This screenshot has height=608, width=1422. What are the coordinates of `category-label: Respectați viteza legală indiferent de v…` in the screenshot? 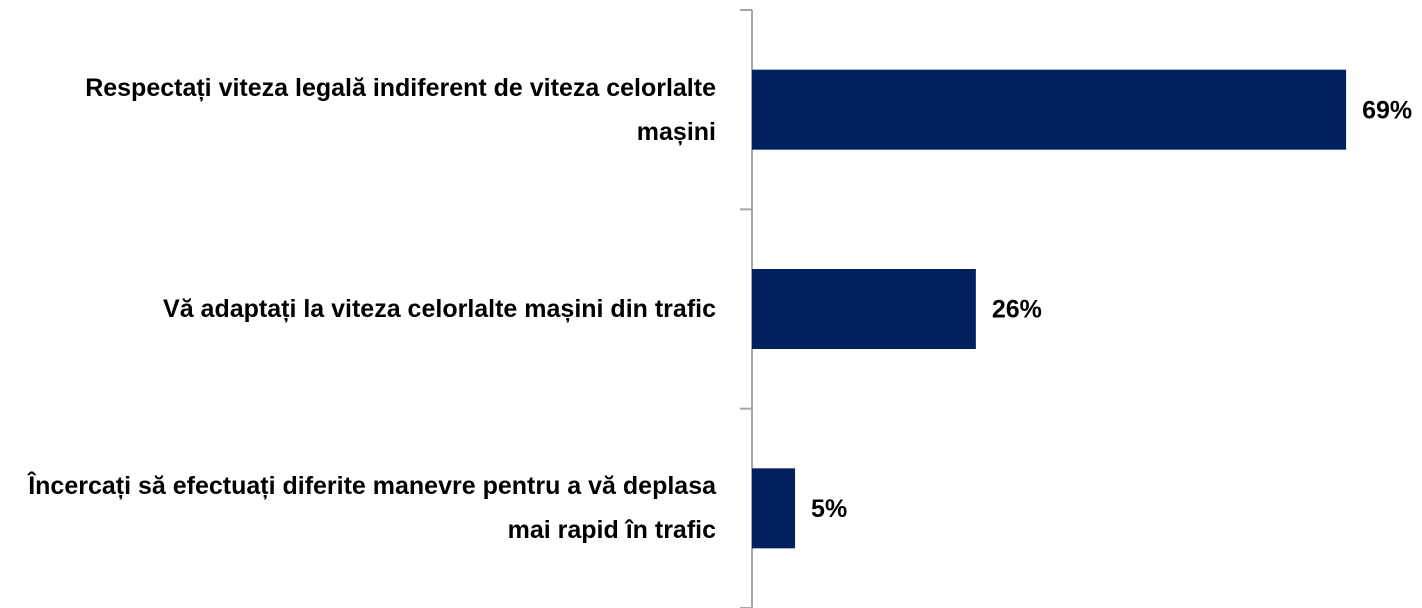 It's located at (400, 109).